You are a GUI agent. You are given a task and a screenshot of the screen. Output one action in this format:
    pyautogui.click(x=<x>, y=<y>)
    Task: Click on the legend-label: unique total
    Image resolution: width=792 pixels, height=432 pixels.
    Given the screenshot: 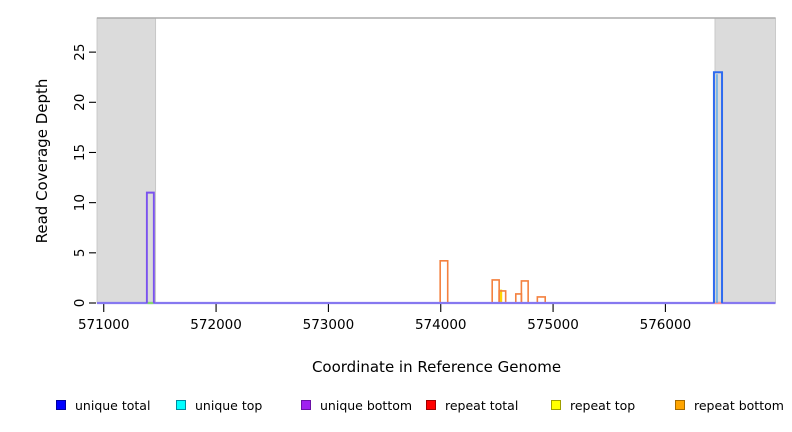 What is the action you would take?
    pyautogui.click(x=113, y=405)
    